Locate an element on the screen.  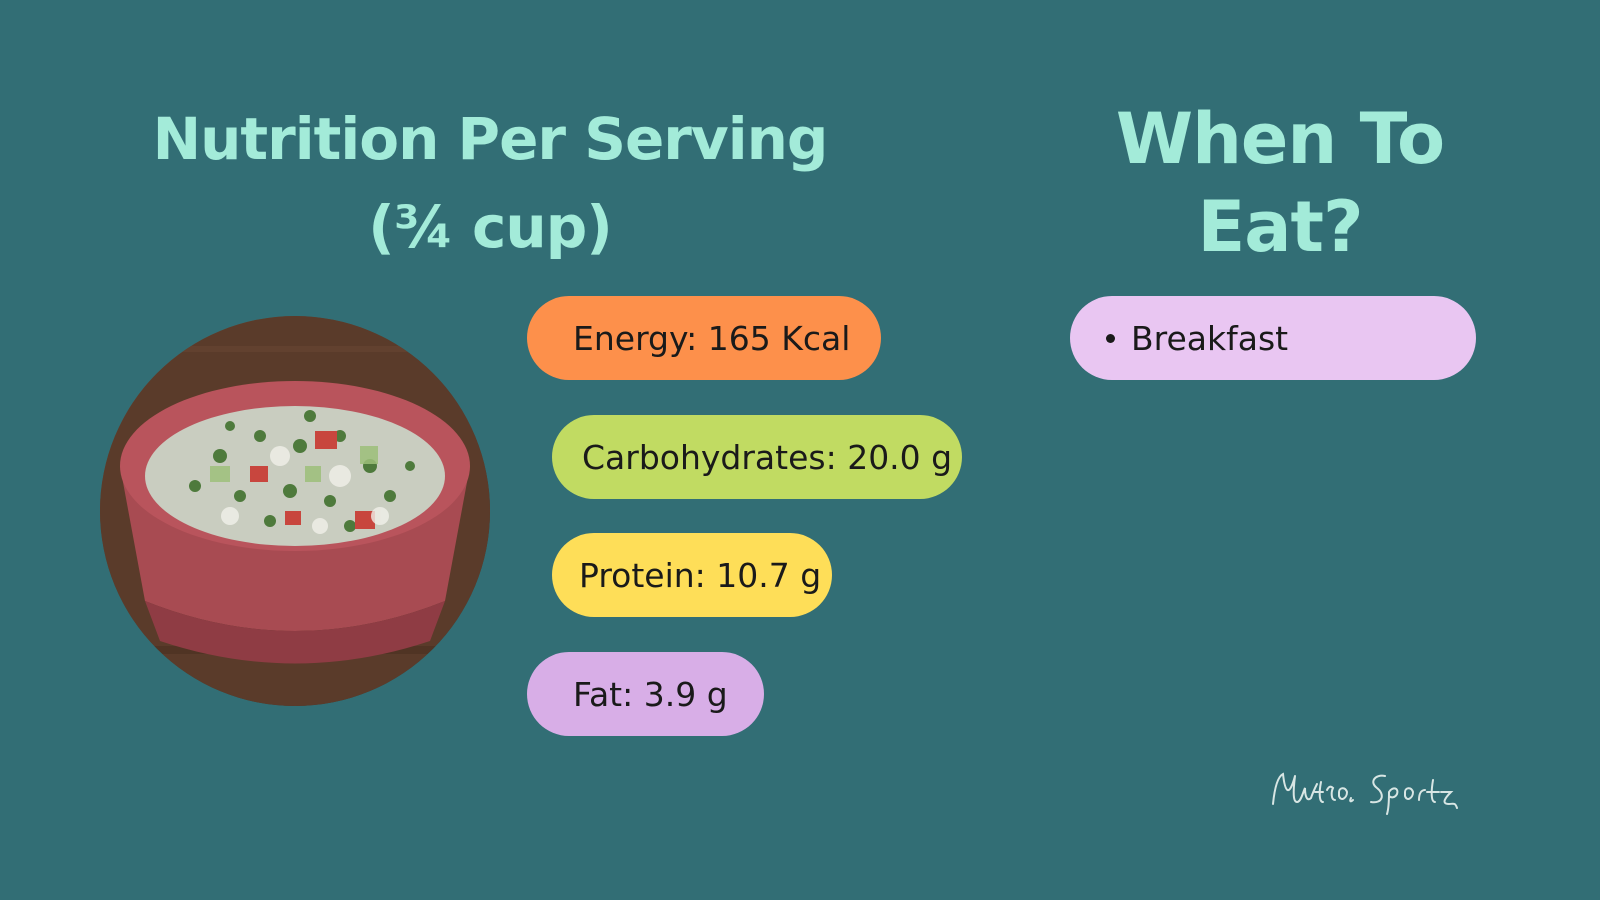
fat-label: Fat: 3.9 g is located at coordinates (650, 694).